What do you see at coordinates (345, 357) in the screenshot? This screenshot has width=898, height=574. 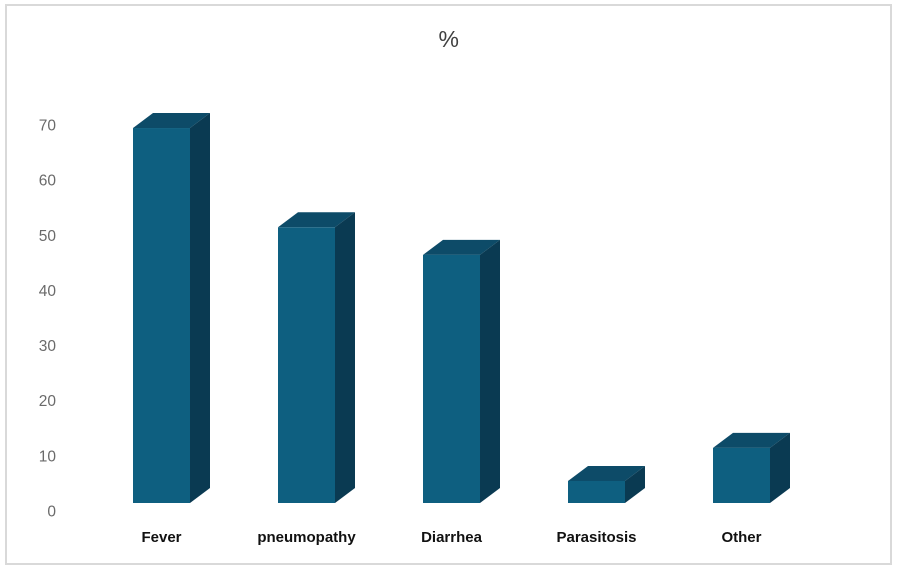 I see `bar-pneumopathy-side-face` at bounding box center [345, 357].